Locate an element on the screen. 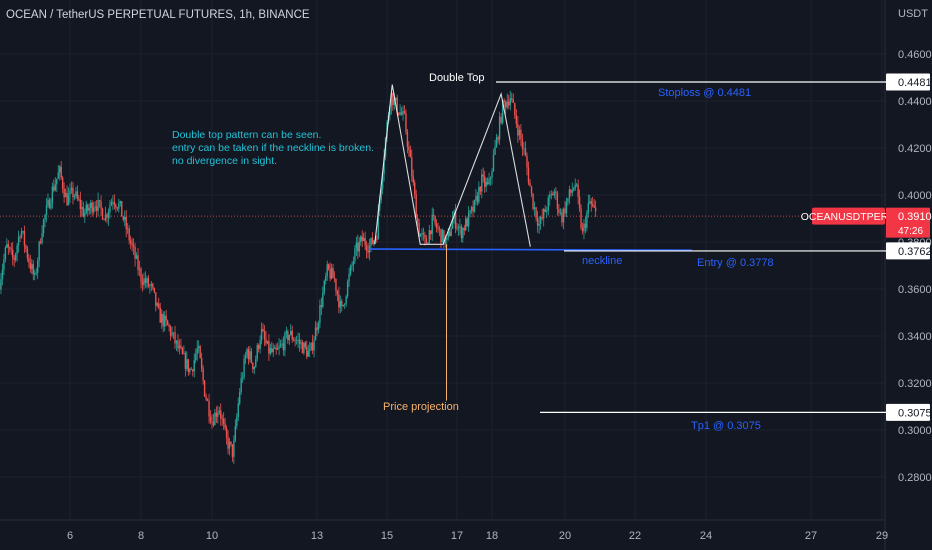 This screenshot has width=932, height=550. x-tick-label: 18 is located at coordinates (492, 536).